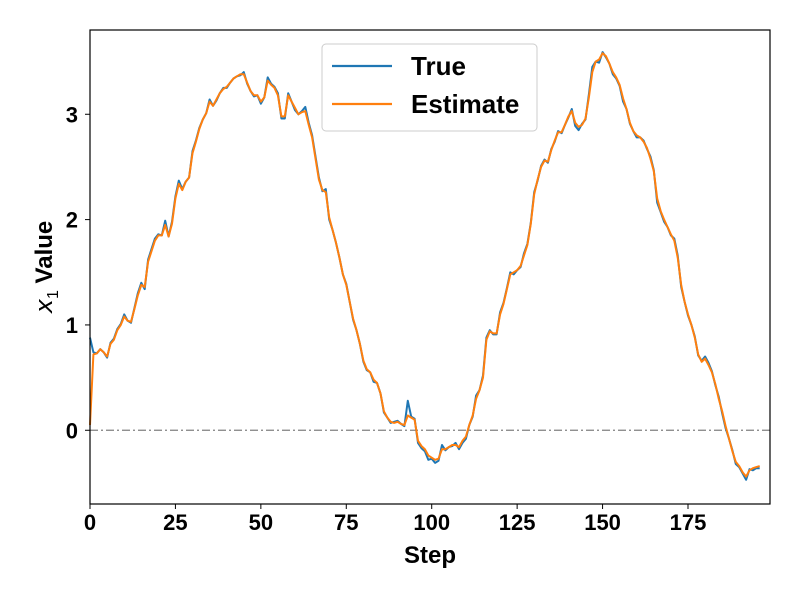 The image size is (800, 600). Describe the element at coordinates (44, 255) in the screenshot. I see `y-axis-title-text: Value` at that location.